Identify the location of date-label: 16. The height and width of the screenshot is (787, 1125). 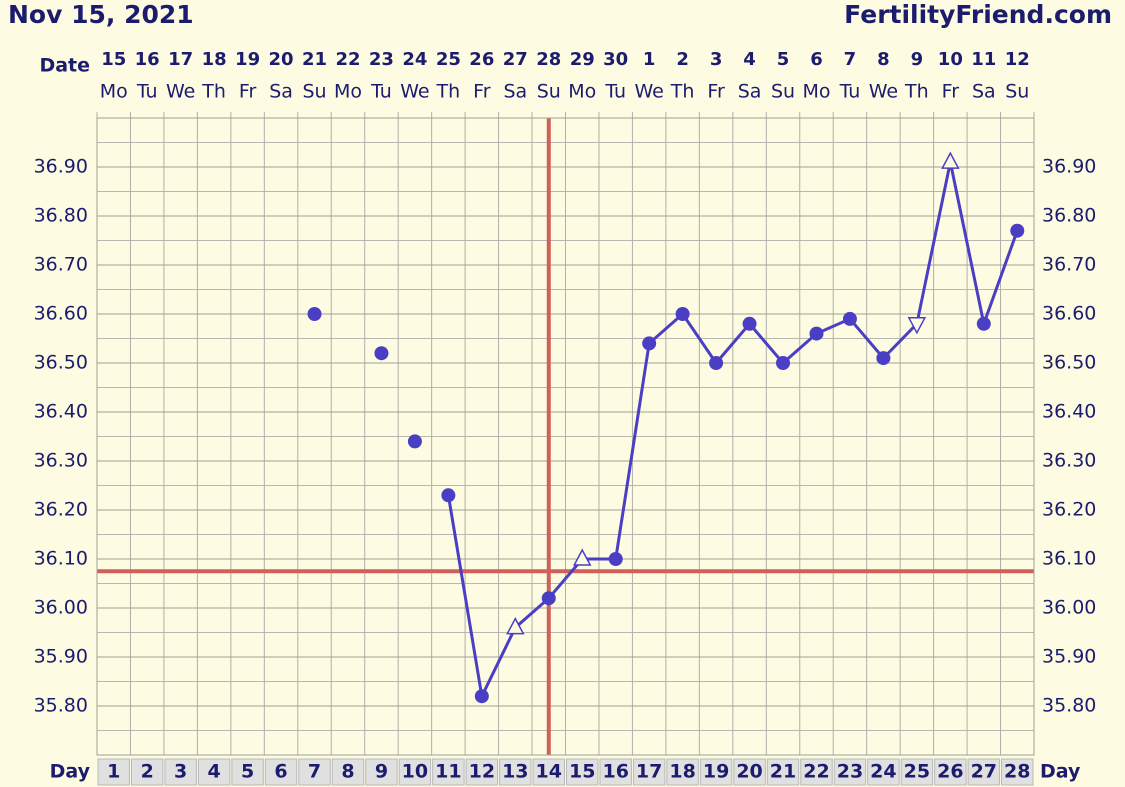
(147, 59).